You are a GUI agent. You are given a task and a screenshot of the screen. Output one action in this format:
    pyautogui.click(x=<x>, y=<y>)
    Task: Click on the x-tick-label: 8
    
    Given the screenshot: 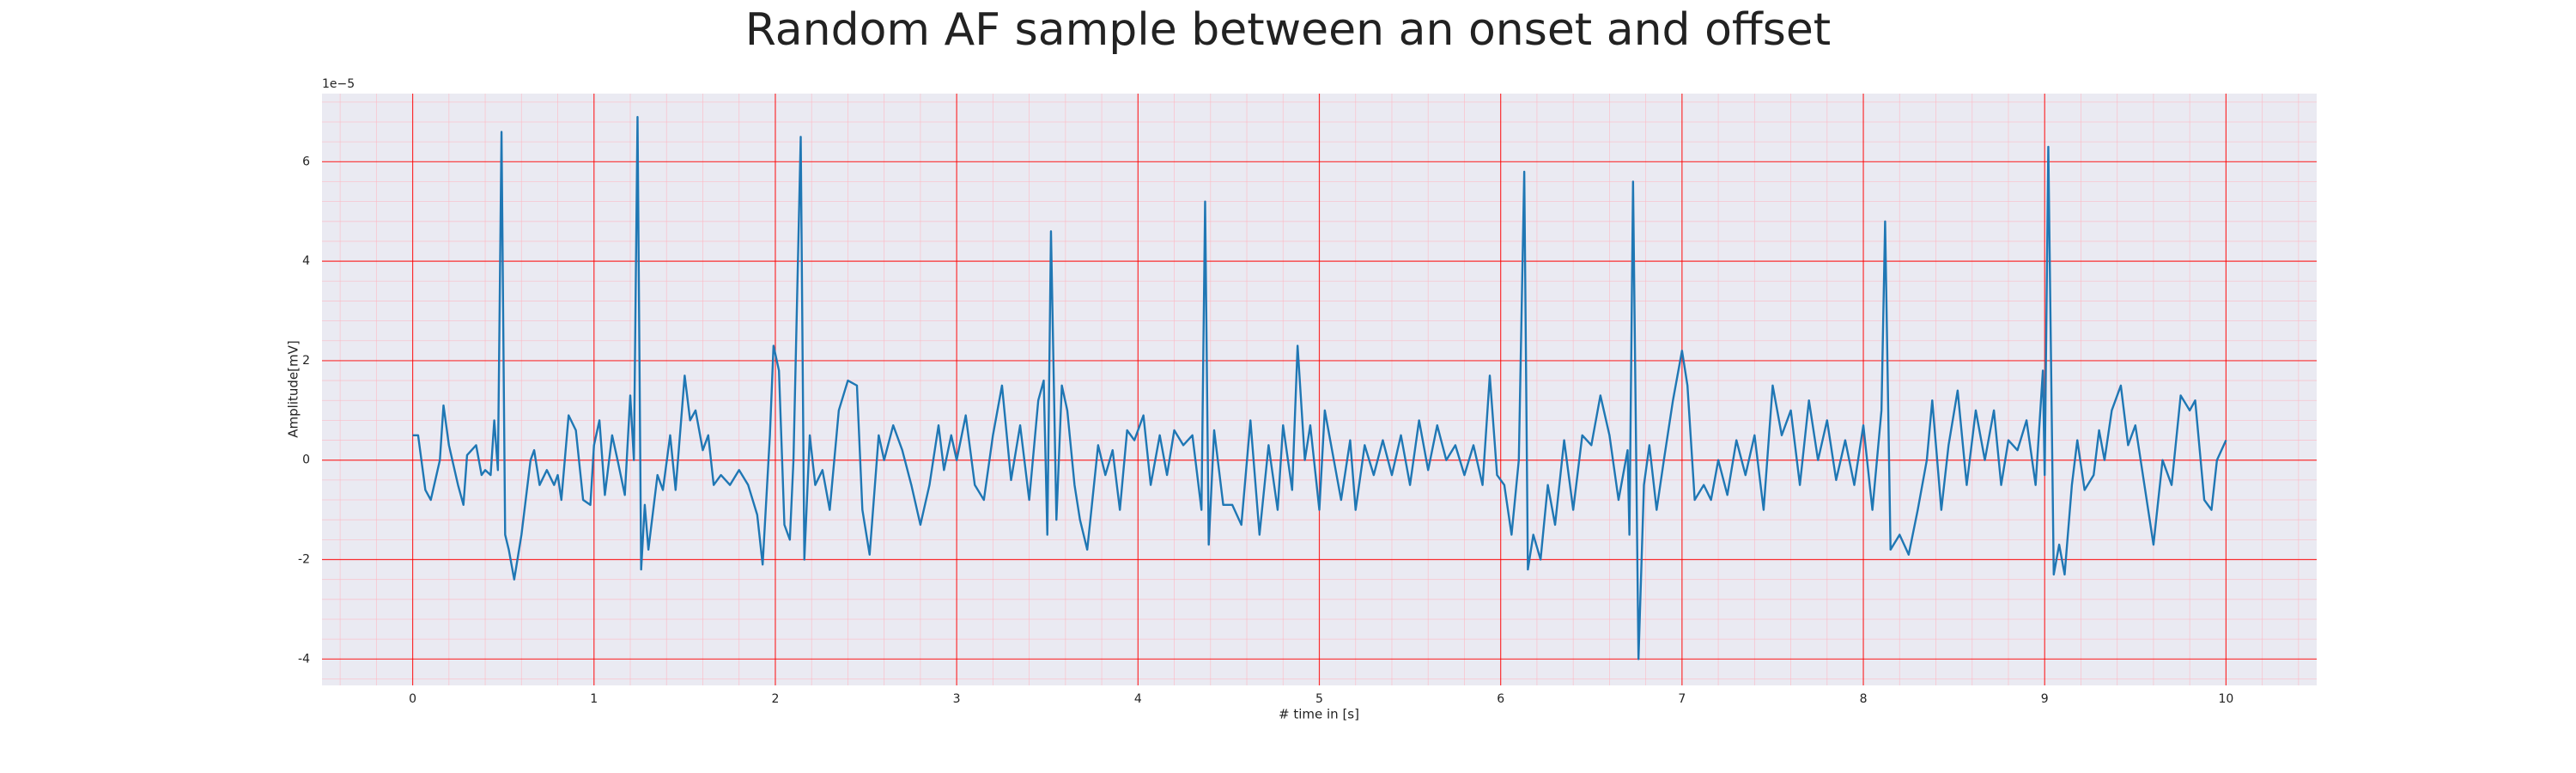 What is the action you would take?
    pyautogui.click(x=1864, y=699)
    